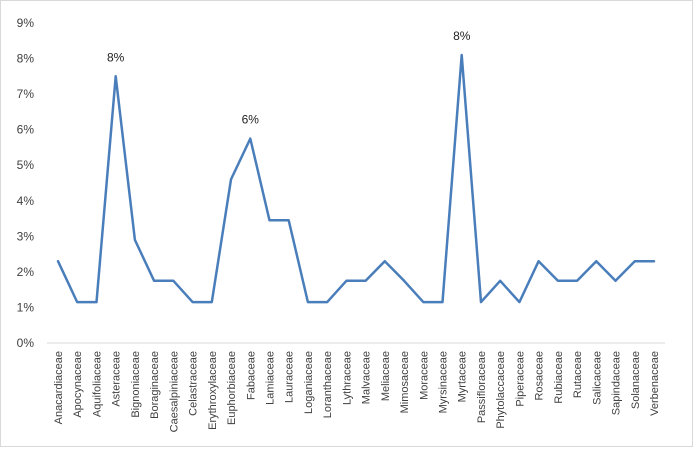 The image size is (693, 451). I want to click on y-tick-label: 3%, so click(26, 236).